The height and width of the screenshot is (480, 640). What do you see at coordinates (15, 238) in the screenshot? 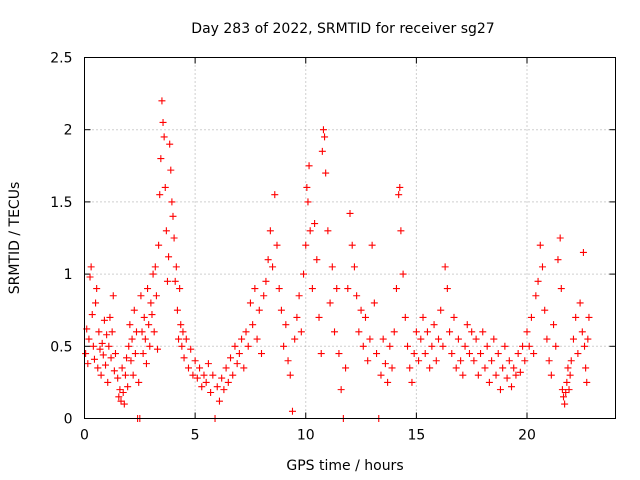
I see `y-axis-label: SRMTID / TECUs` at bounding box center [15, 238].